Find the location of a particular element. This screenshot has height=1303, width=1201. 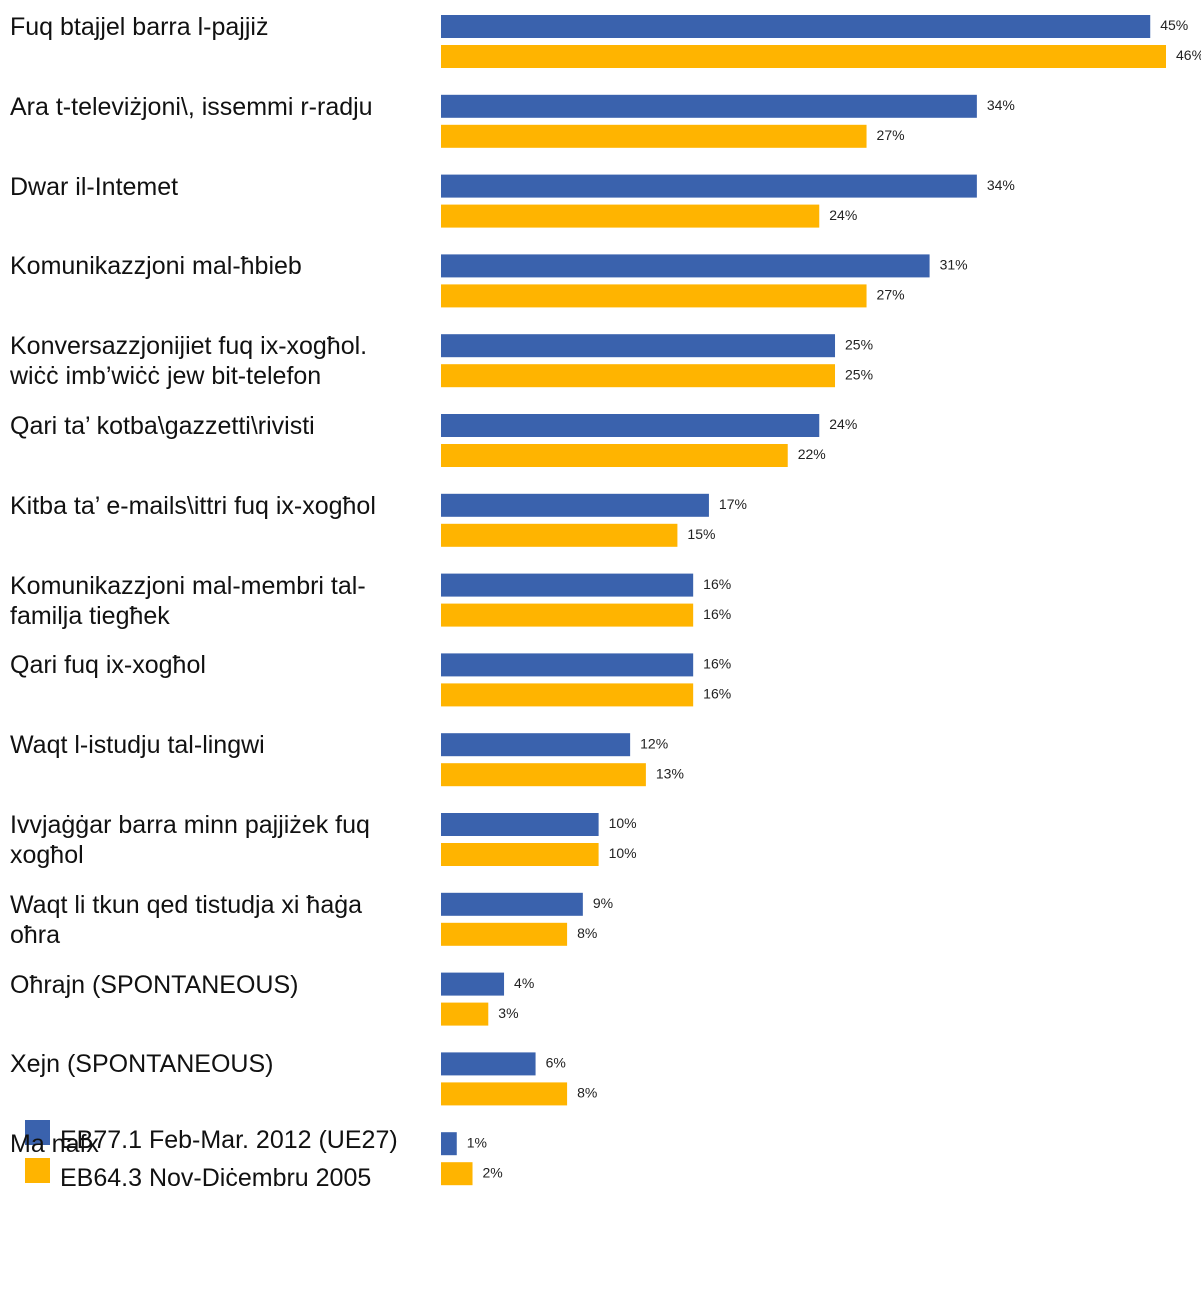

category-label: Qari fuq ix-xogħol is located at coordinates (108, 665).